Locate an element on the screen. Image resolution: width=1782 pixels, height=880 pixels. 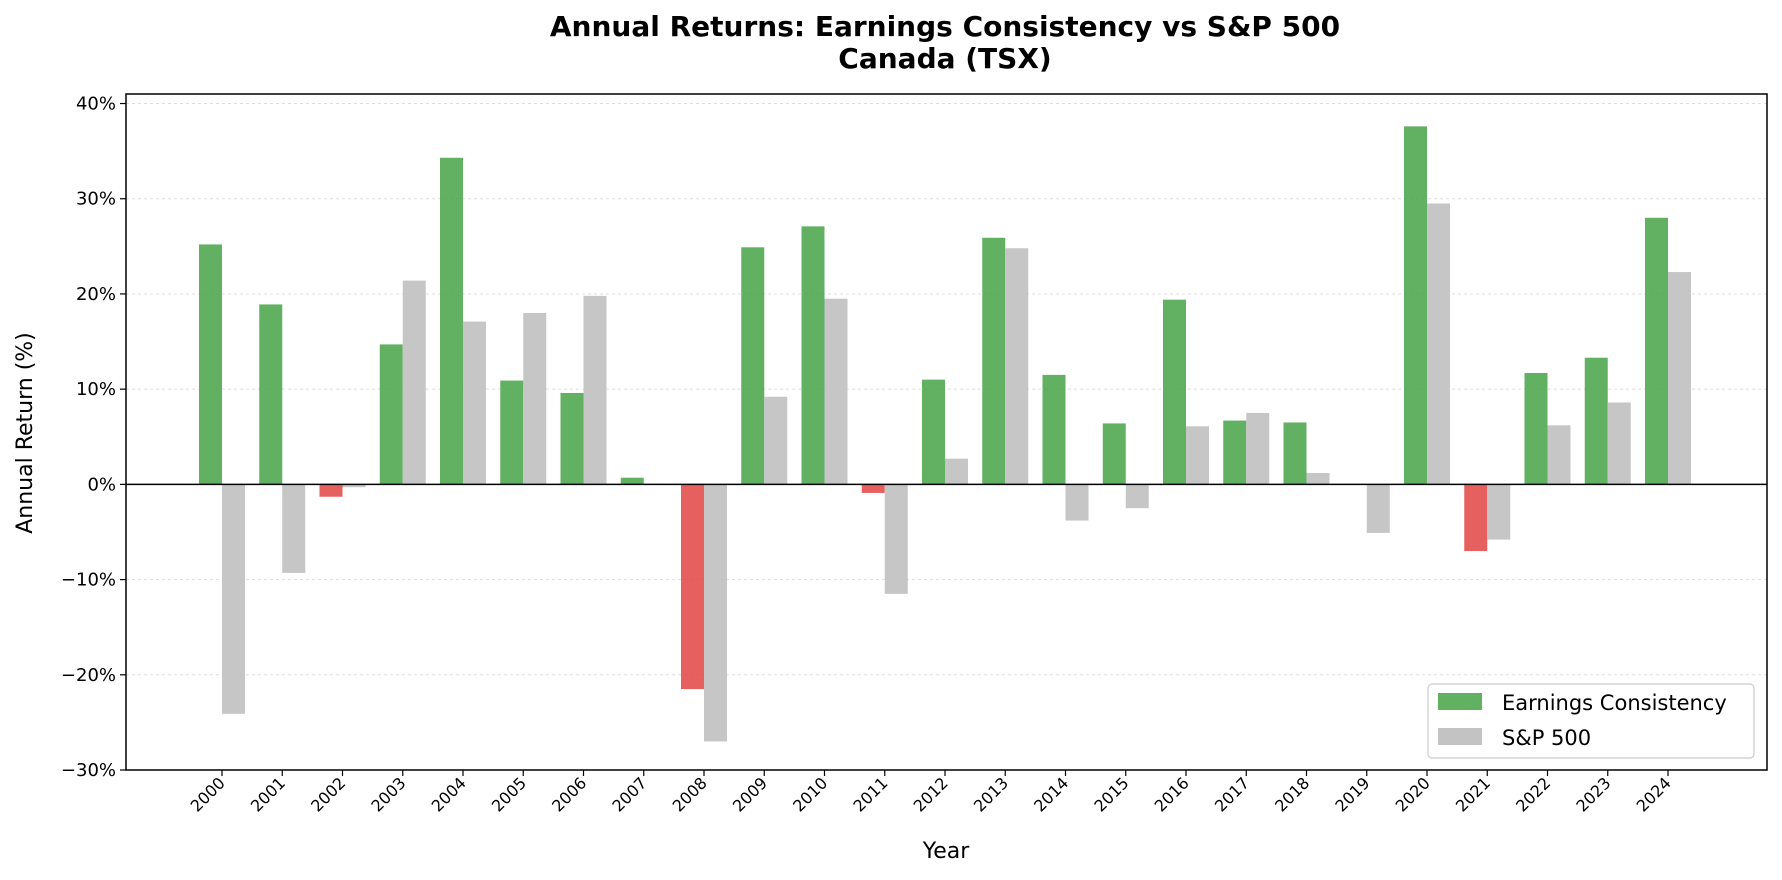
bar-earnings-2003 is located at coordinates (391, 414).